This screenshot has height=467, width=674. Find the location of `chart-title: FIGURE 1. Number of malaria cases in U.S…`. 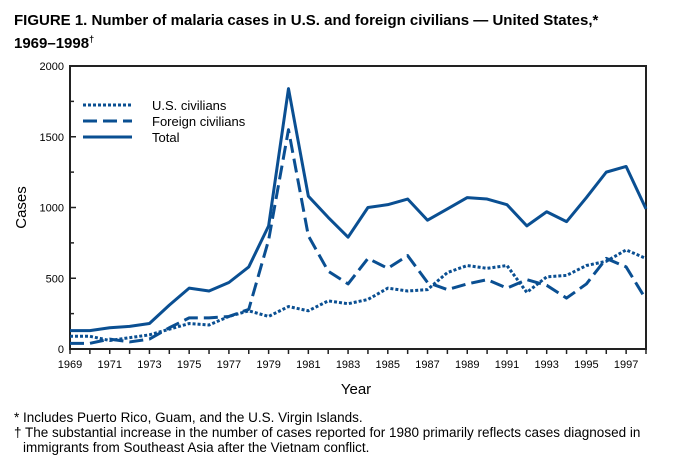

chart-title: FIGURE 1. Number of malaria cases in U.S… is located at coordinates (306, 32).